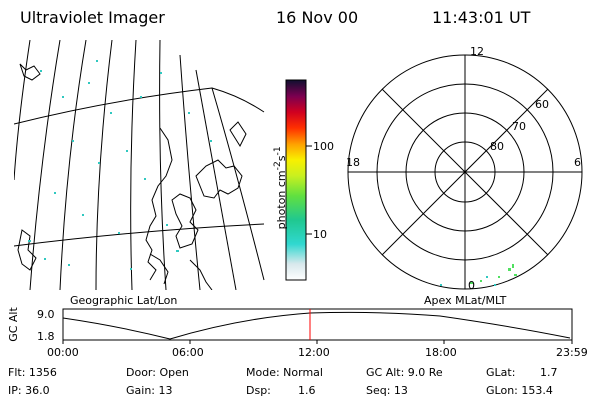 Image resolution: width=600 pixels, height=400 pixels. What do you see at coordinates (519, 390) in the screenshot?
I see `status-glon: GLon: 153.4` at bounding box center [519, 390].